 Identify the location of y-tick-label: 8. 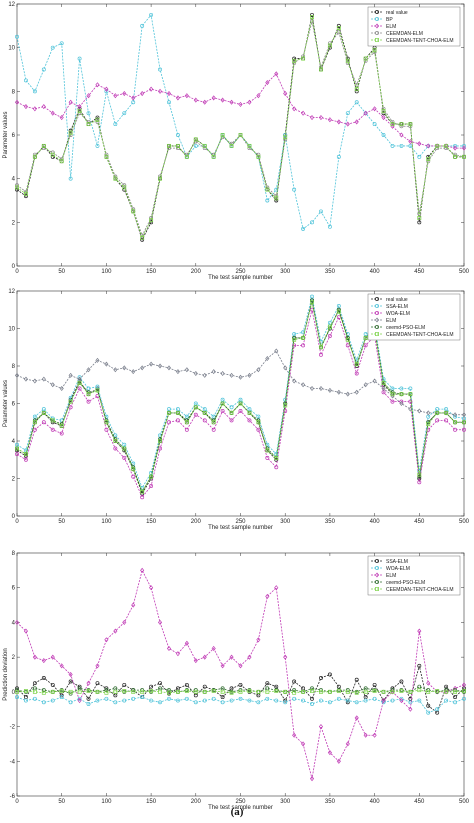
(14, 554).